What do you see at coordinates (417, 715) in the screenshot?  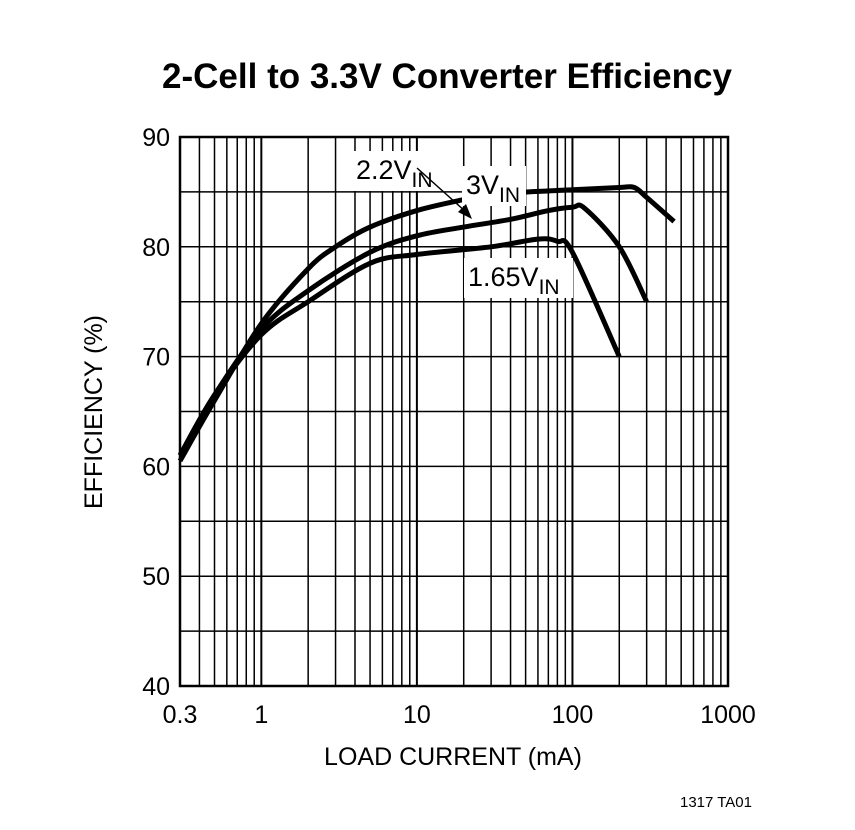 I see `x-tick-label: 10` at bounding box center [417, 715].